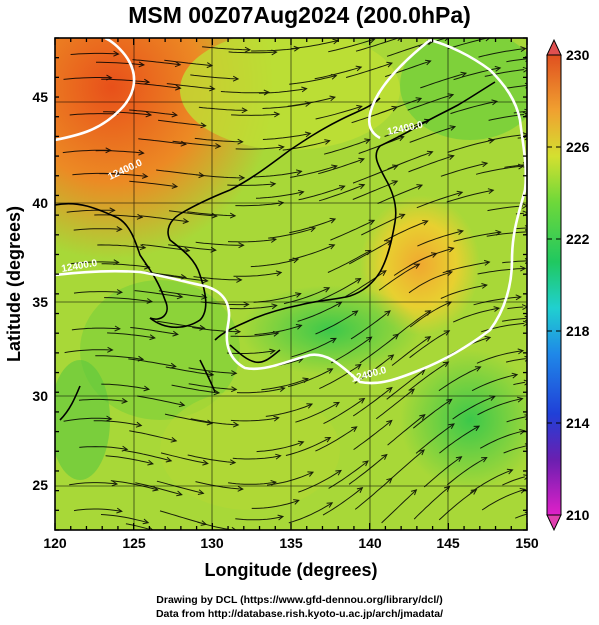  I want to click on colorbar-tick: 226, so click(578, 147).